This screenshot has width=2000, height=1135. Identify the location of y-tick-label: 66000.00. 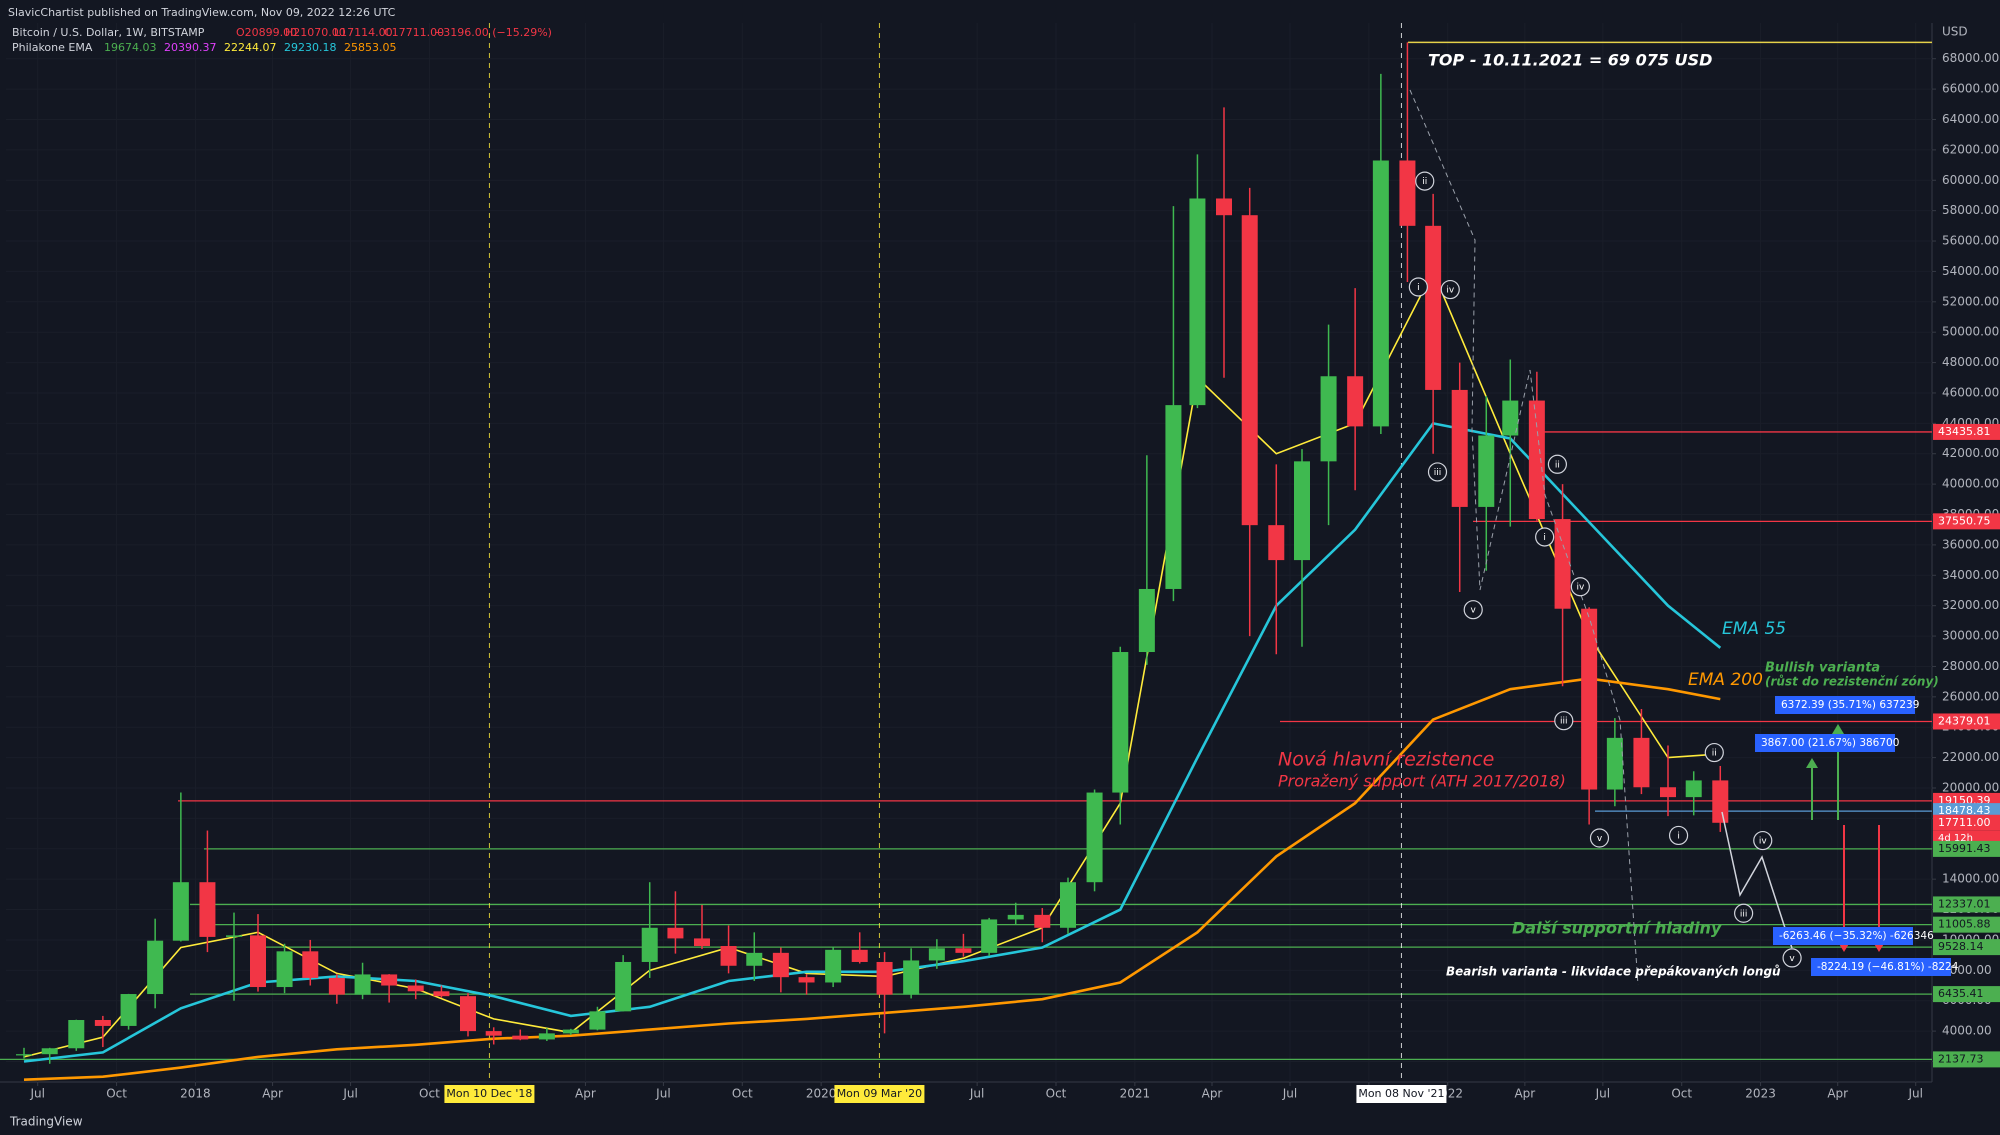
(1970, 89).